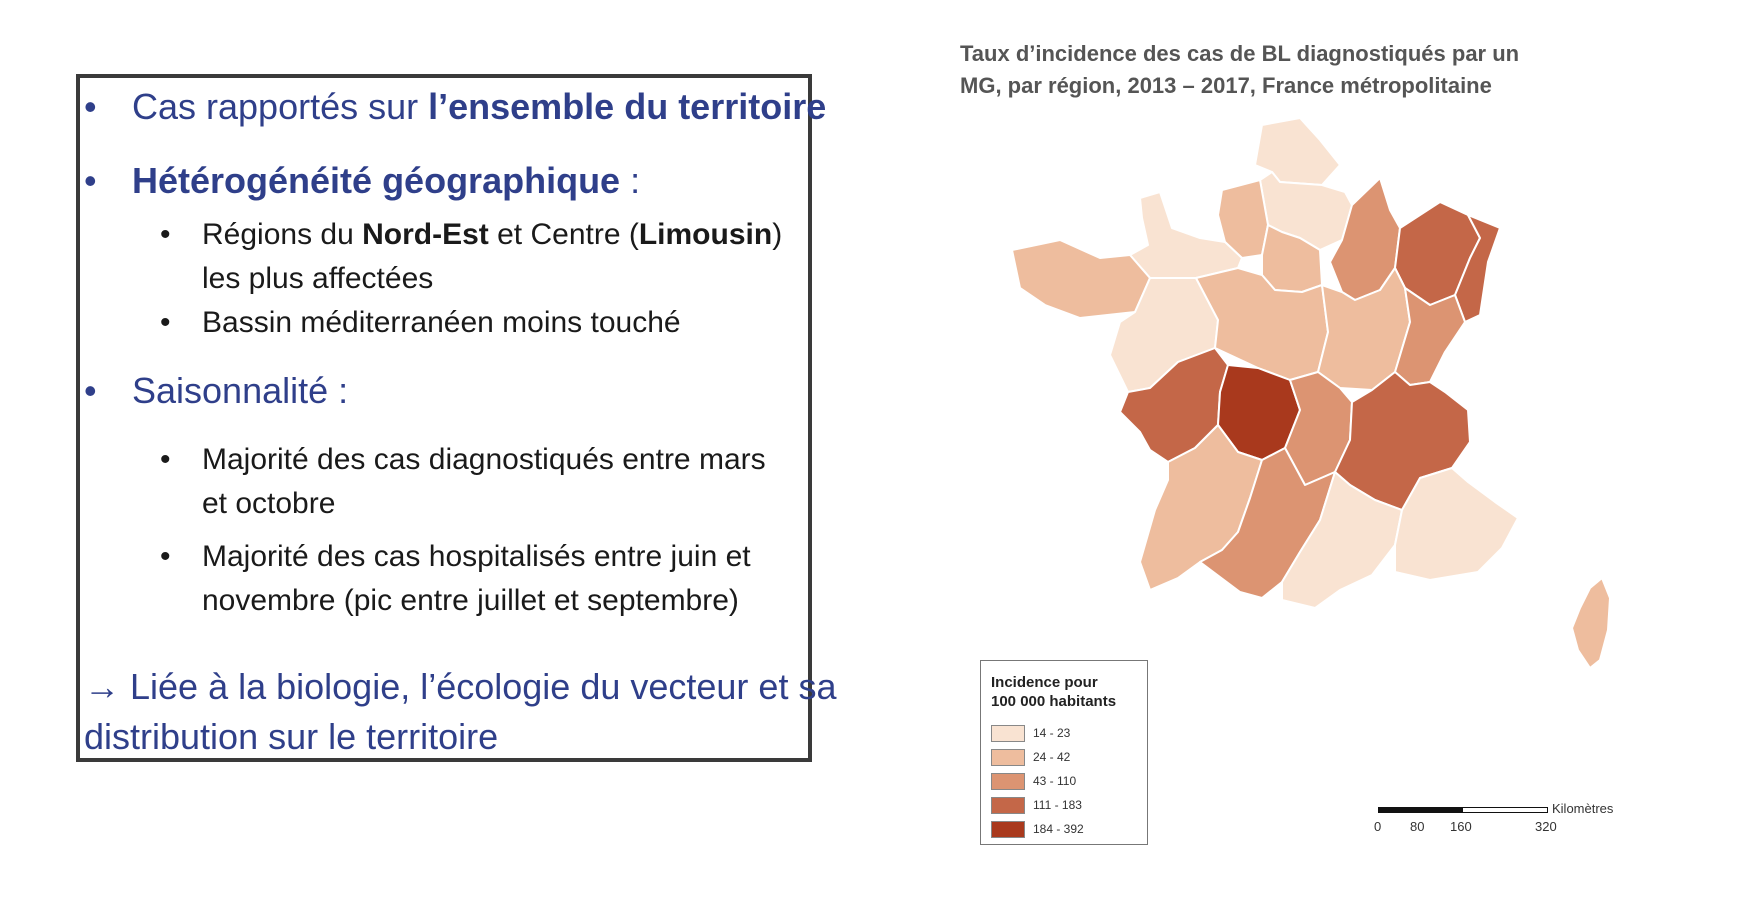 This screenshot has width=1758, height=918. What do you see at coordinates (1081, 279) in the screenshot?
I see `region-bretagne` at bounding box center [1081, 279].